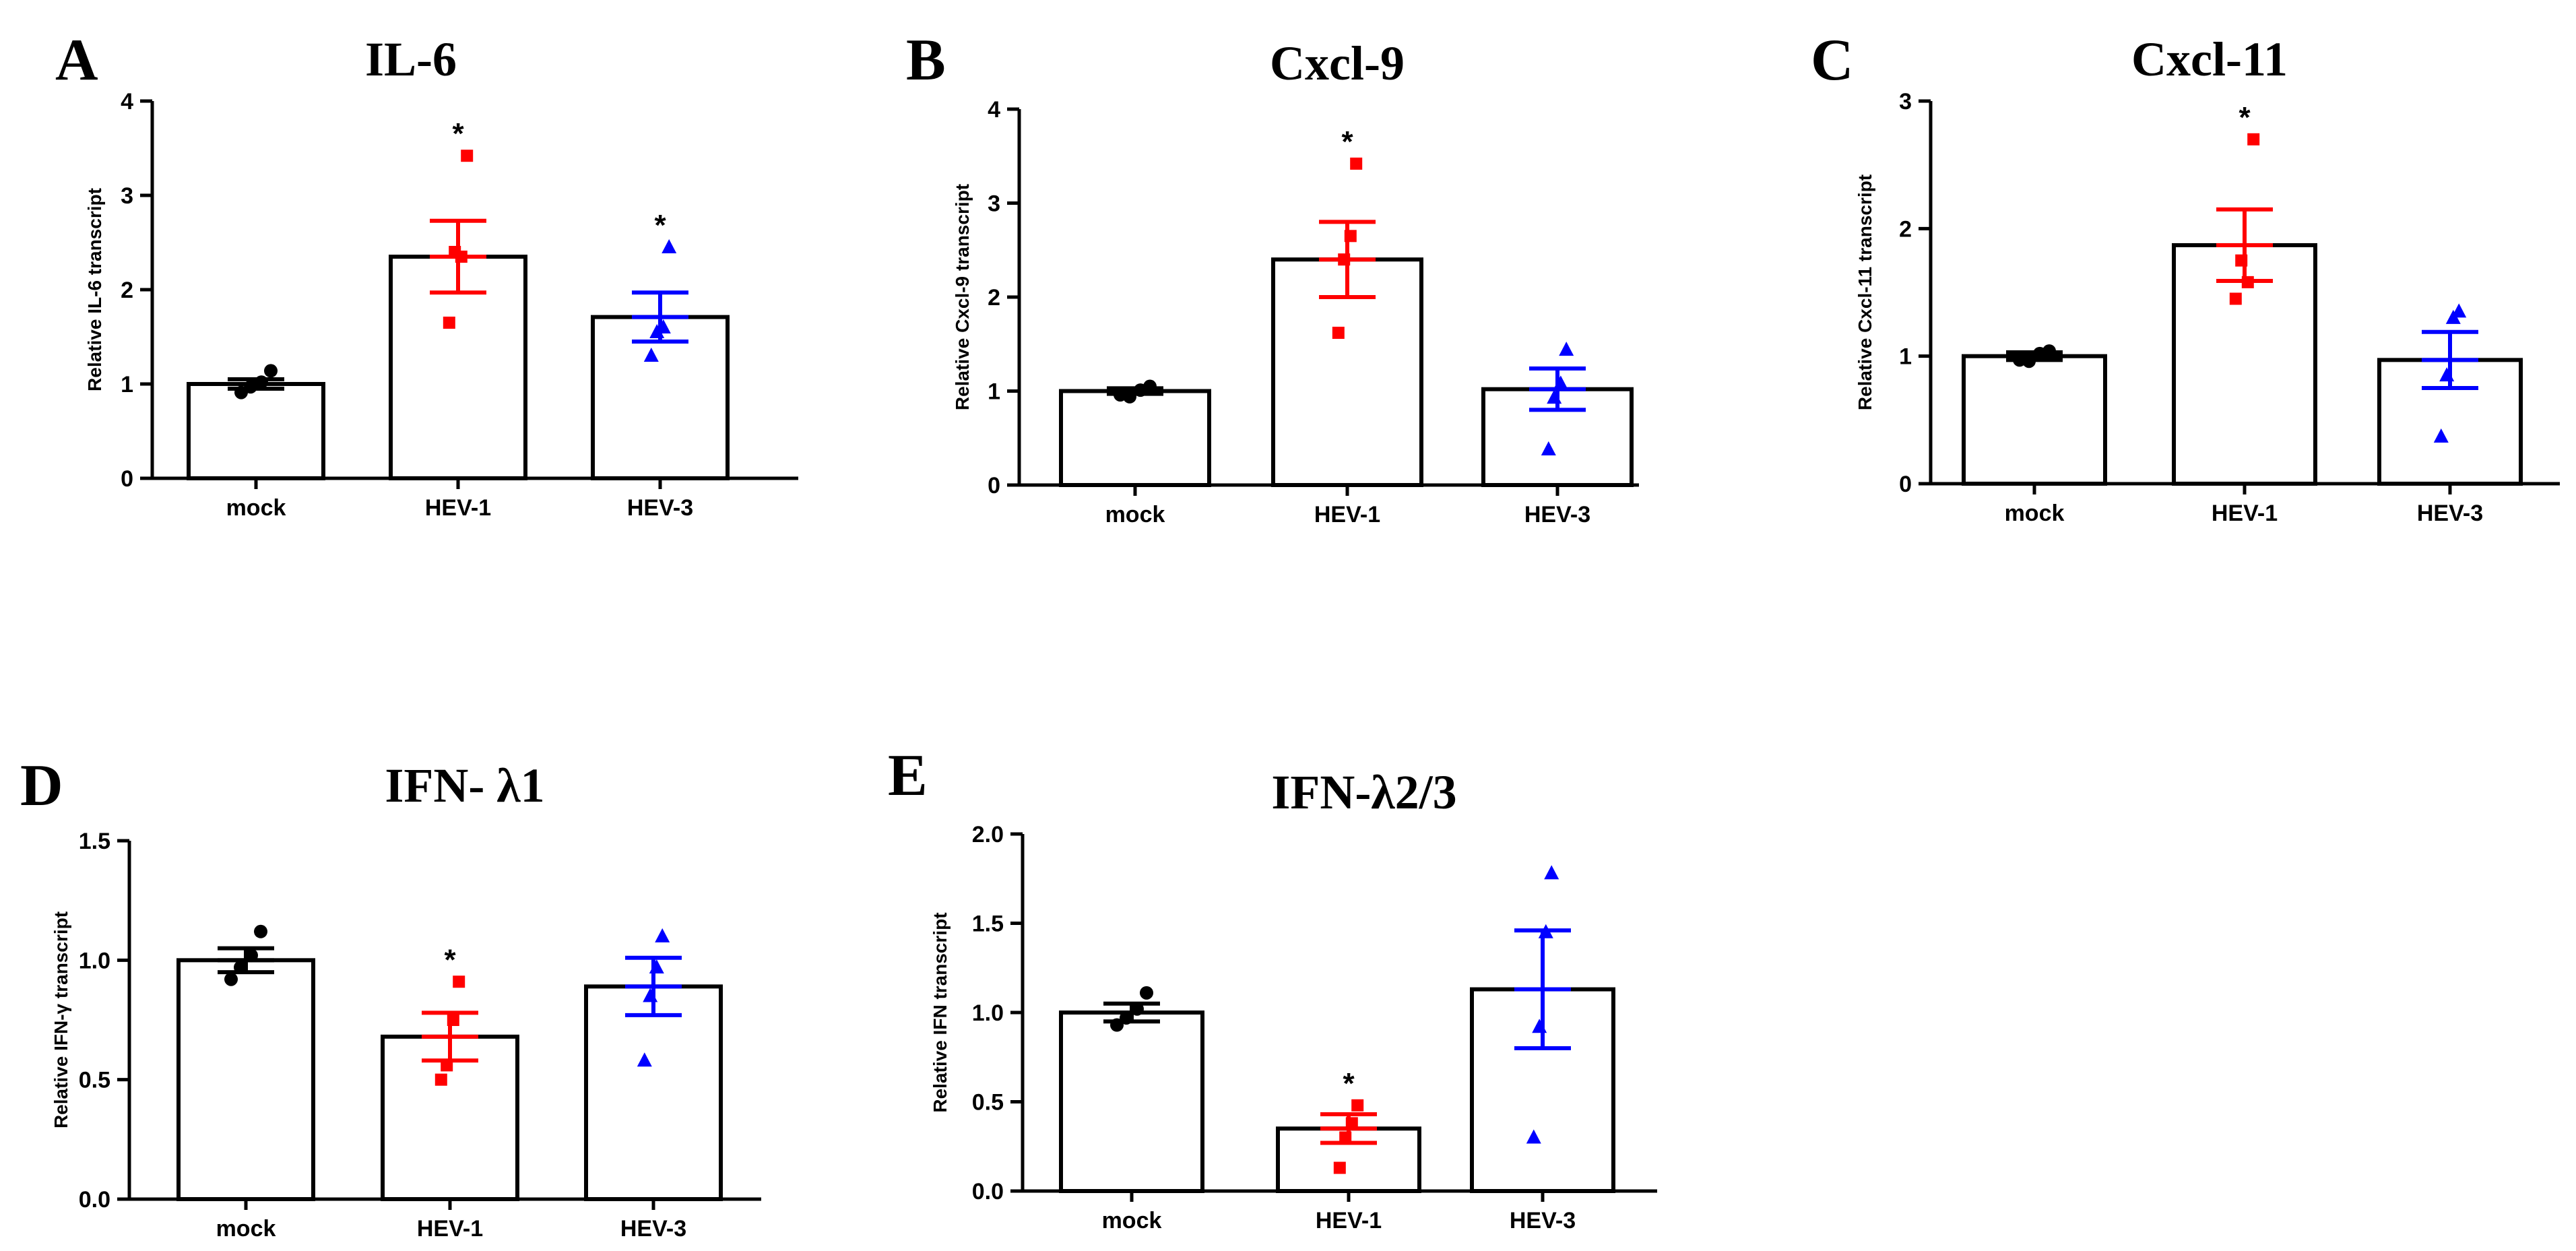  What do you see at coordinates (1833, 61) in the screenshot?
I see `panel-letter: C` at bounding box center [1833, 61].